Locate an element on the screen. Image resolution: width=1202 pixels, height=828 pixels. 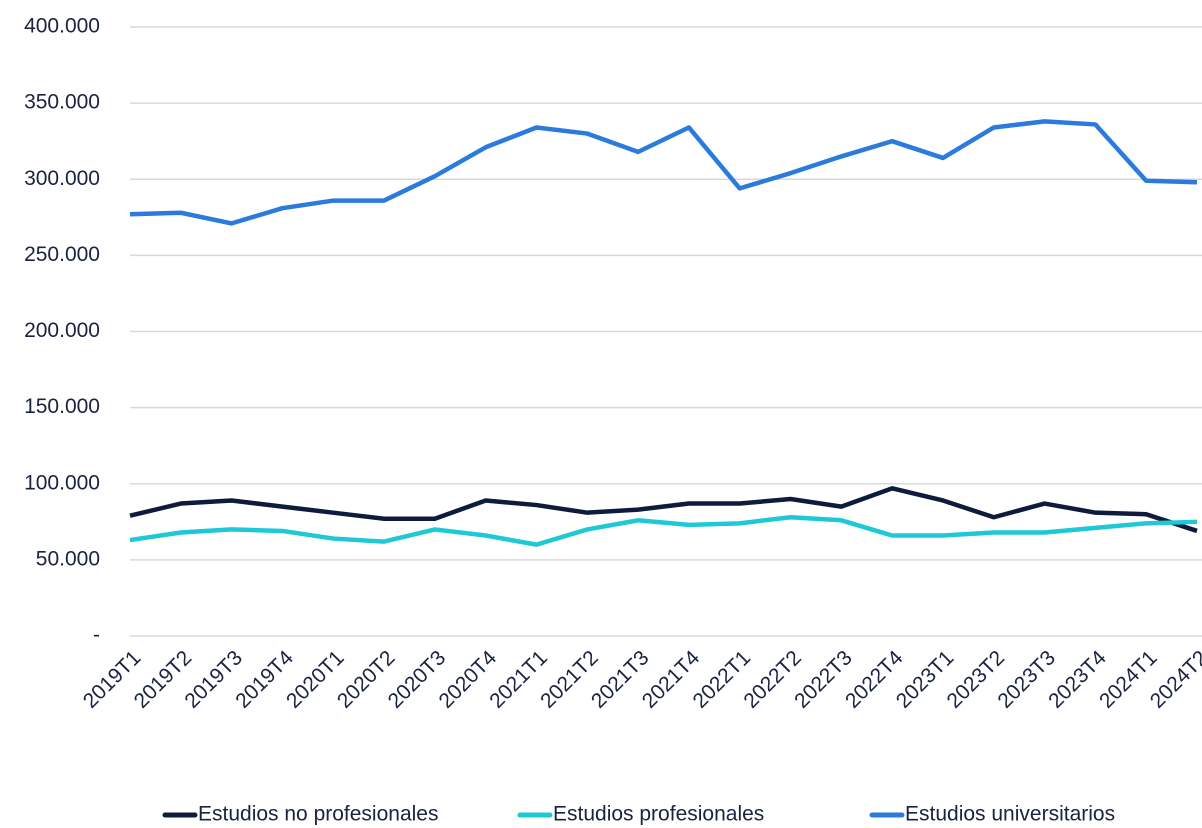
legend-label: Estudios profesionales is located at coordinates (658, 814).